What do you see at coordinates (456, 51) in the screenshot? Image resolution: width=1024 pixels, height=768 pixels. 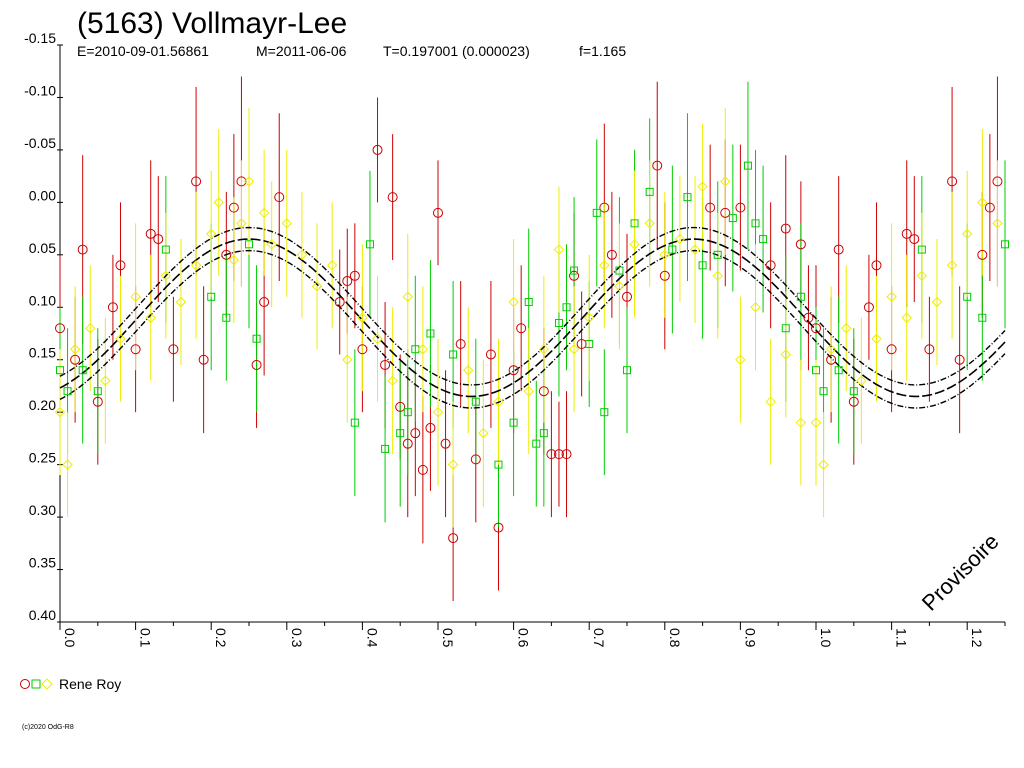 I see `period-label: T=0.197001 (0.000023)` at bounding box center [456, 51].